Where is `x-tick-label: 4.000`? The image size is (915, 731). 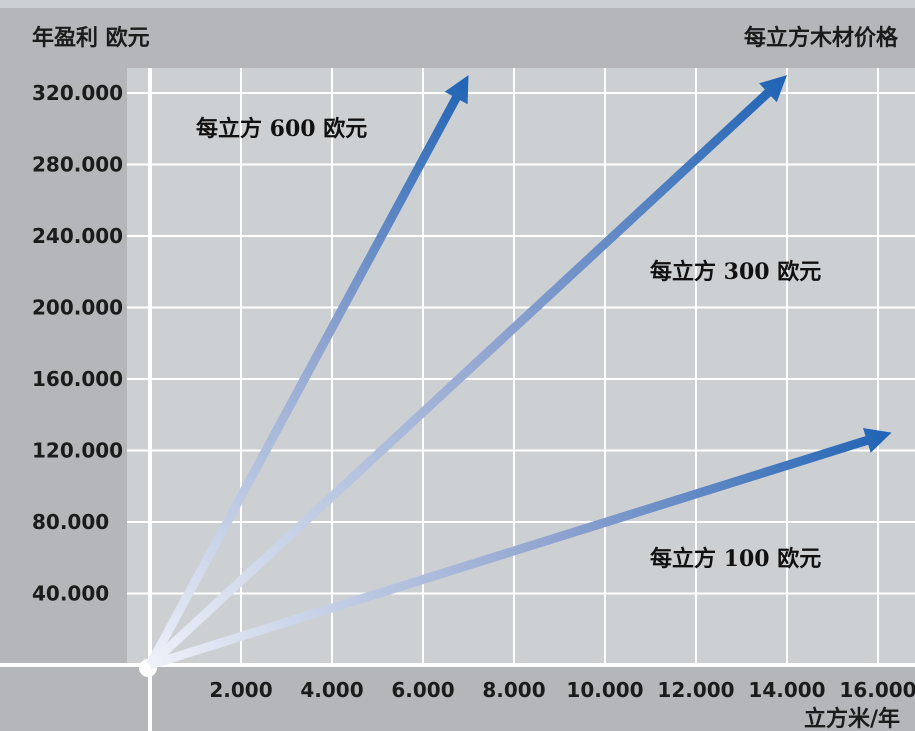 x-tick-label: 4.000 is located at coordinates (331, 690).